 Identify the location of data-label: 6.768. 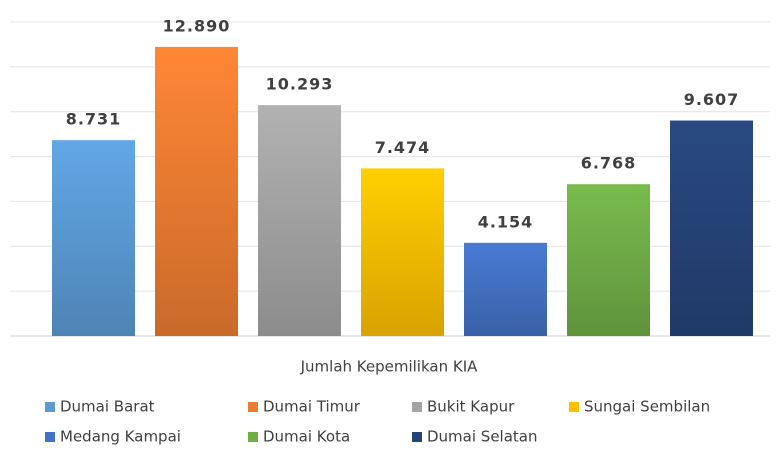
(609, 163).